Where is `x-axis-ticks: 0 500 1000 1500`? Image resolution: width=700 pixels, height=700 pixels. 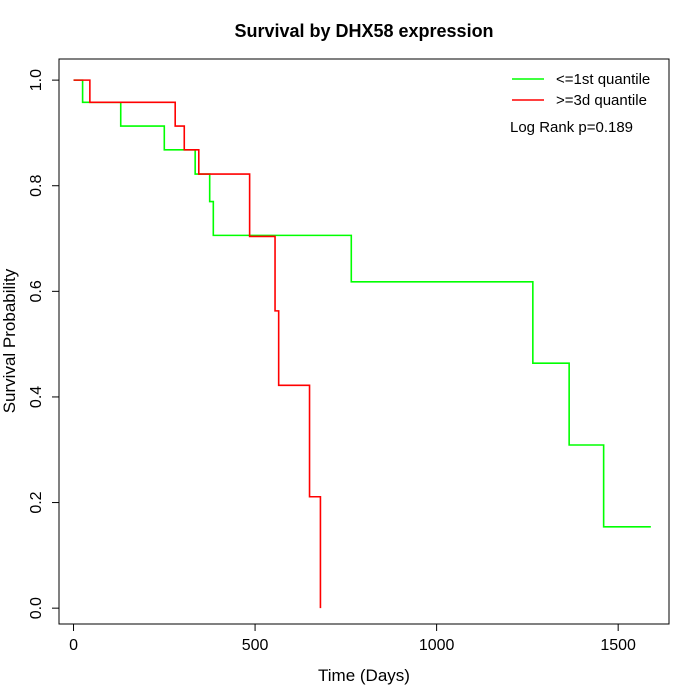
x-axis-ticks: 0 500 1000 1500 is located at coordinates (352, 638).